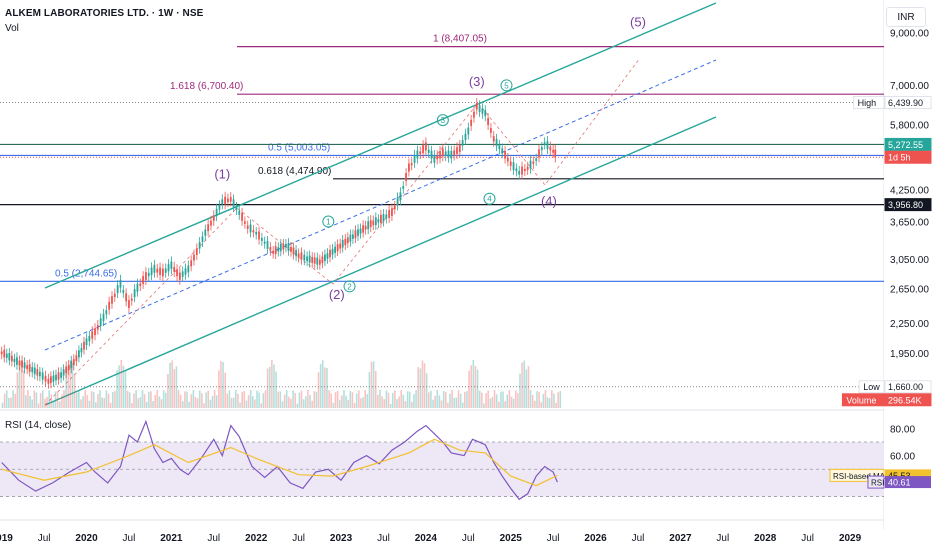  I want to click on rsi-band, so click(442, 469).